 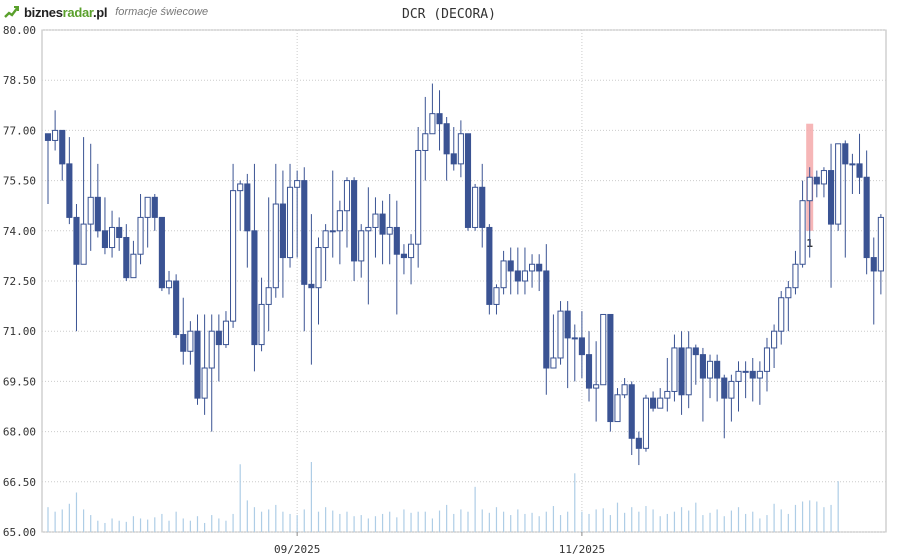 What do you see at coordinates (19, 331) in the screenshot?
I see `y-tick-label: 71.00` at bounding box center [19, 331].